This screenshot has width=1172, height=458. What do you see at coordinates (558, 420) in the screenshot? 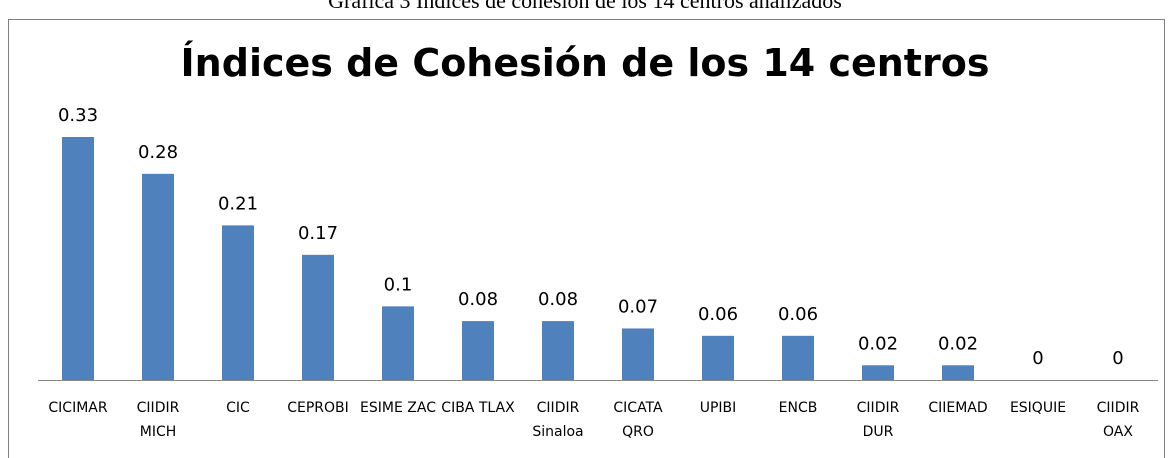
I see `x-tick-label: CIIDIR Sinaloa` at bounding box center [558, 420].